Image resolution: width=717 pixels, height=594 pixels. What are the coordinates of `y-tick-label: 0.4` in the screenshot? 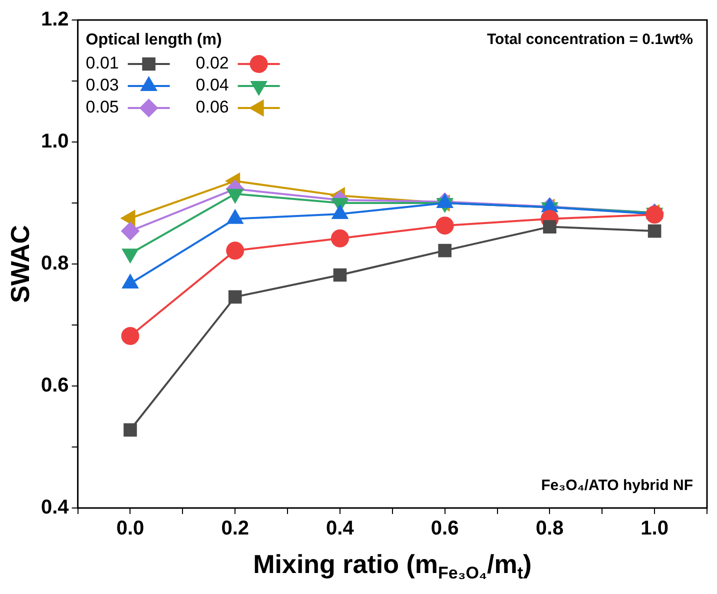 It's located at (55, 507).